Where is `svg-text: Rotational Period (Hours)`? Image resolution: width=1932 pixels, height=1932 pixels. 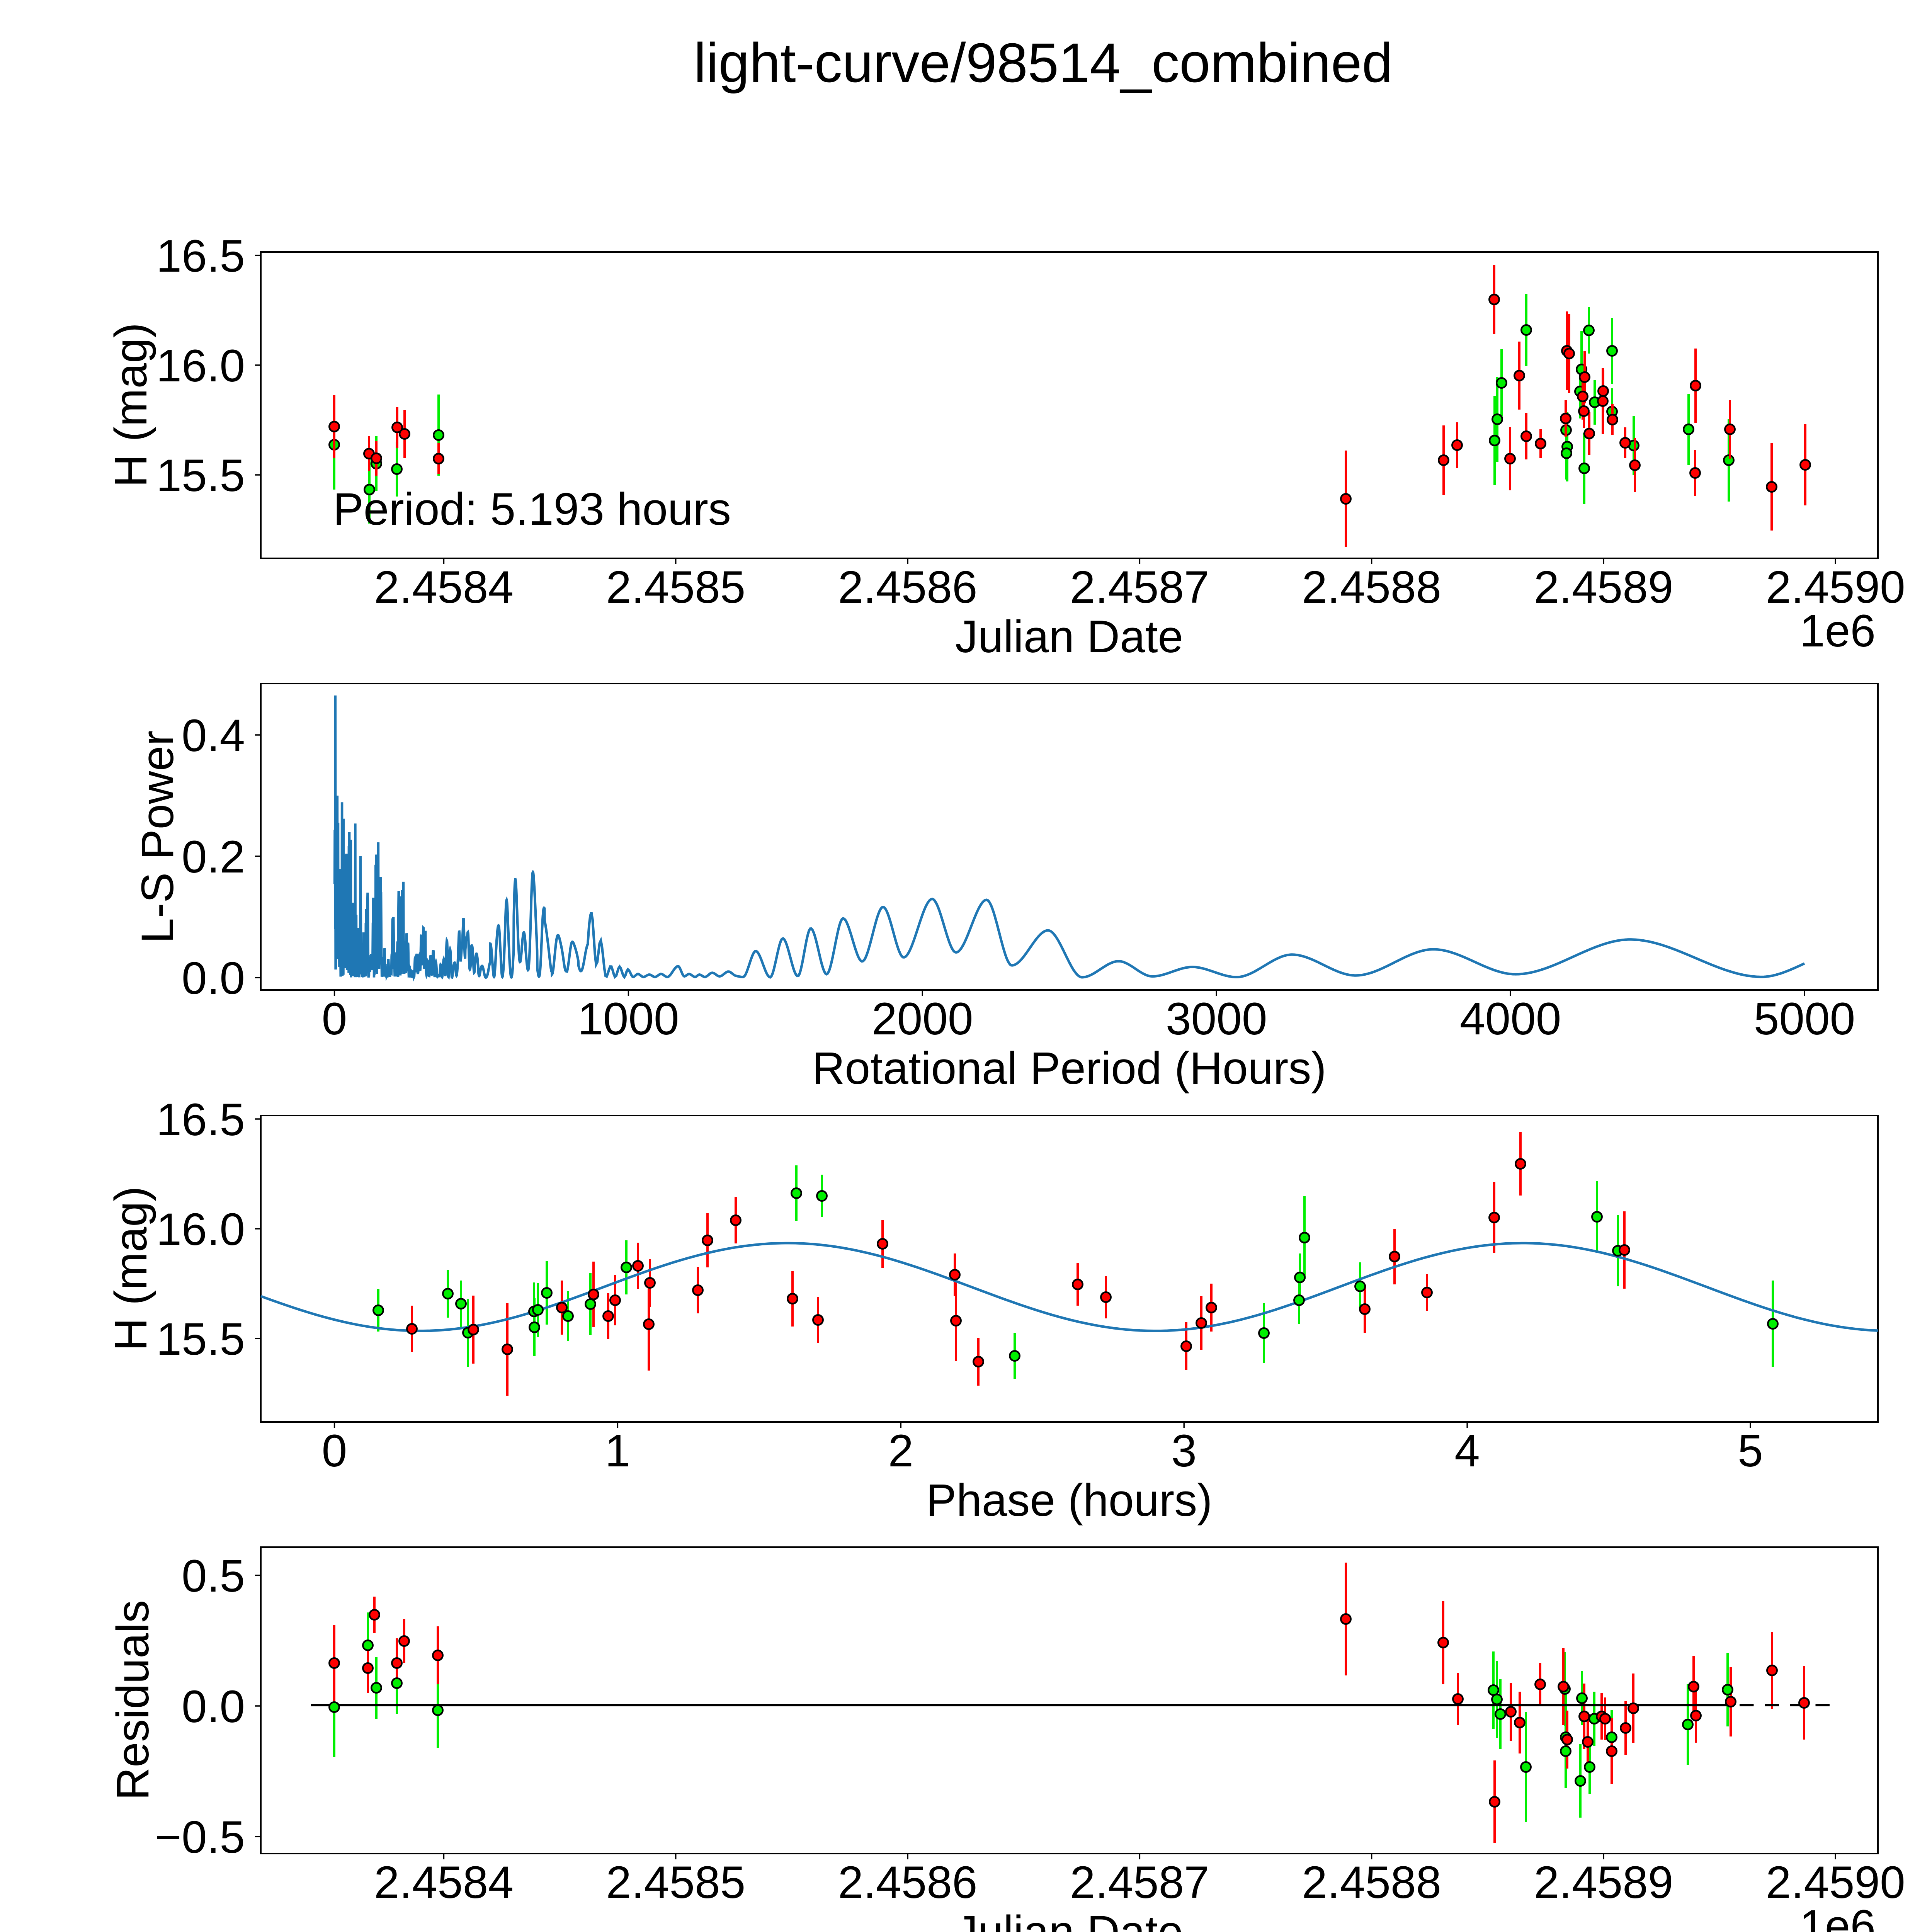 svg-text: Rotational Period (Hours) is located at coordinates (1069, 1069).